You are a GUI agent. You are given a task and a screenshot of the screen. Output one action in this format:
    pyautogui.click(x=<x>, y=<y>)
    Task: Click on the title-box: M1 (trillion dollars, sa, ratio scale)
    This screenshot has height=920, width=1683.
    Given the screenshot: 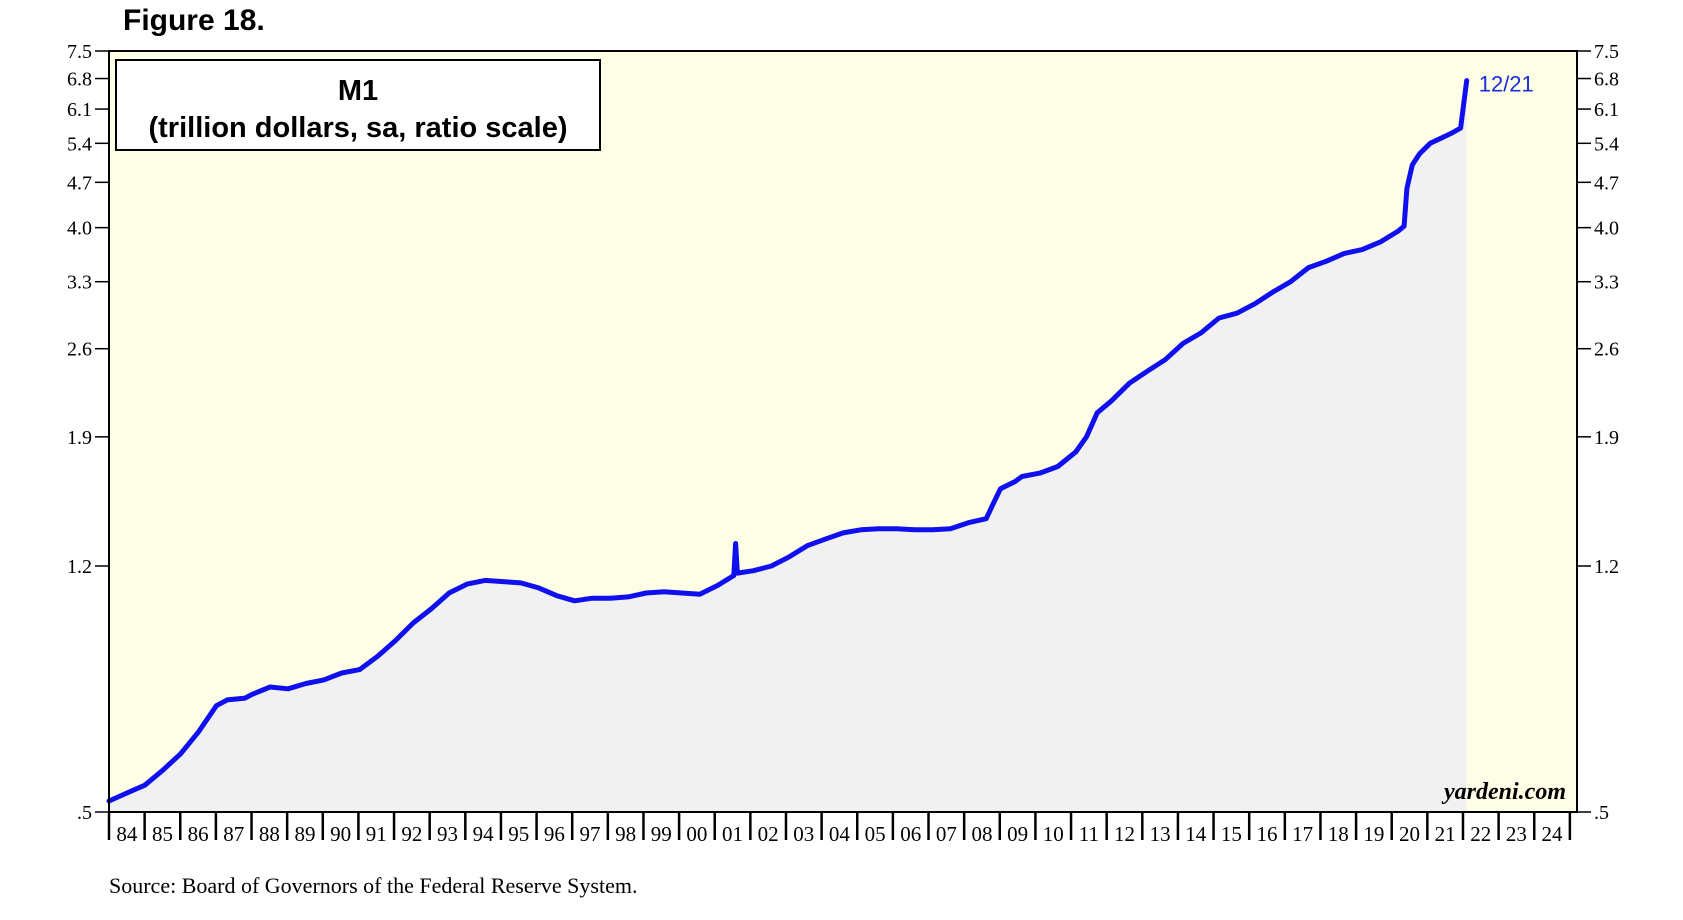 What is the action you would take?
    pyautogui.click(x=358, y=105)
    